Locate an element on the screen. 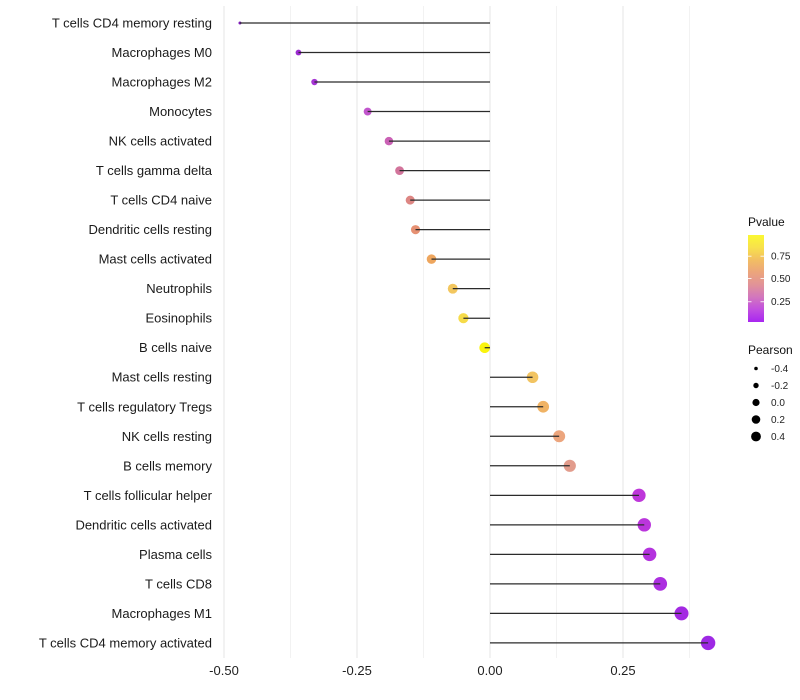 The height and width of the screenshot is (700, 800). lollipop-row: Macrophages M0 is located at coordinates (301, 52).